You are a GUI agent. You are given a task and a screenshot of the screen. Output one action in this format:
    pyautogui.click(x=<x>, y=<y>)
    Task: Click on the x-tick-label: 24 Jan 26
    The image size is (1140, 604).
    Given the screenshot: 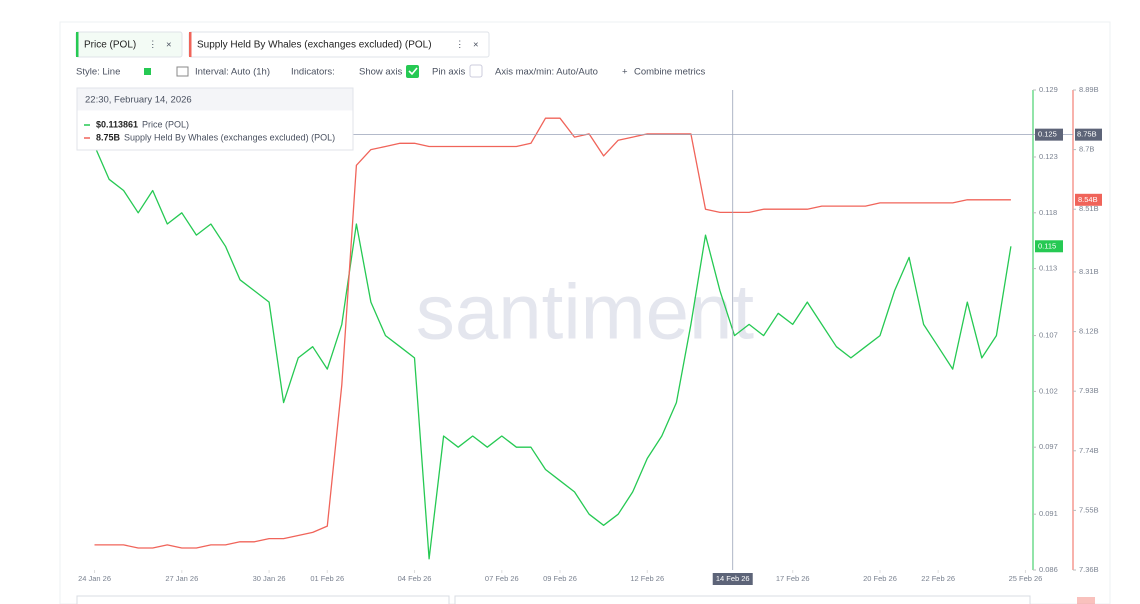 What is the action you would take?
    pyautogui.click(x=94, y=578)
    